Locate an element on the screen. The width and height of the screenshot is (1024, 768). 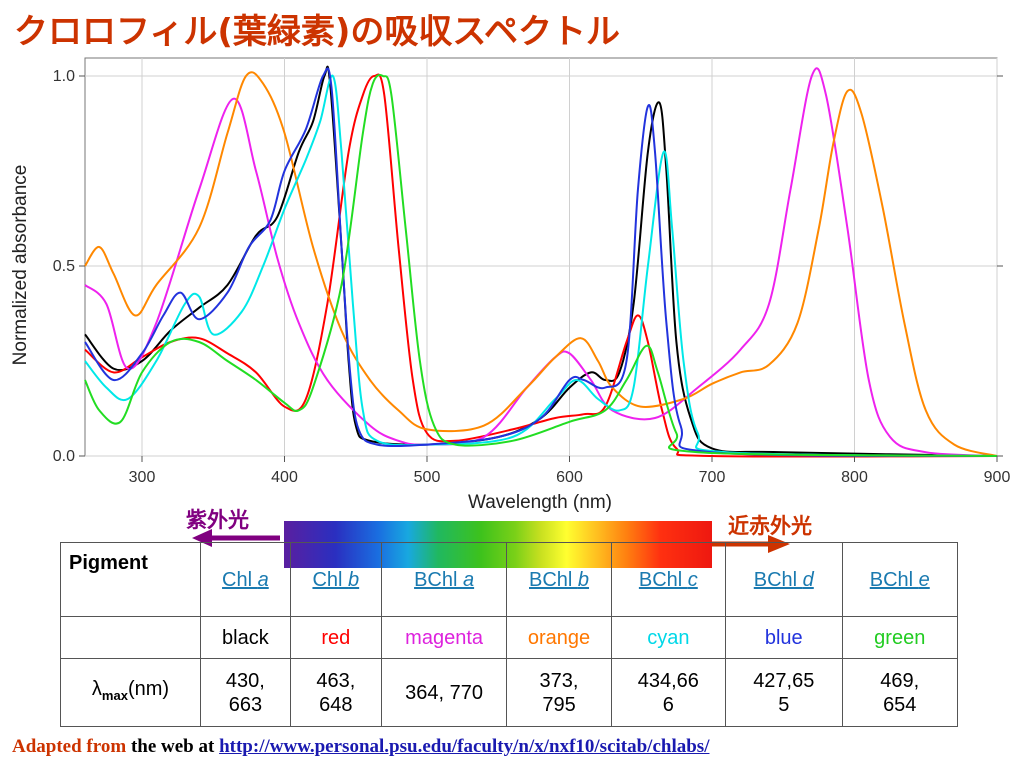
y-tick-label: 0.0 is located at coordinates (64, 456).